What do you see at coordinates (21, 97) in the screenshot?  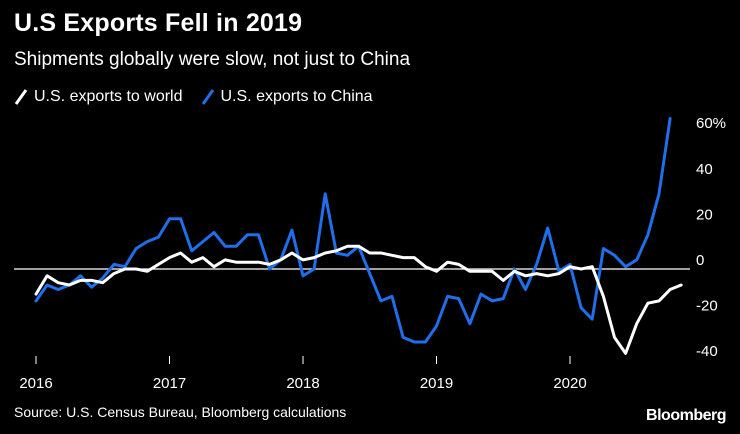 I see `legend-swatch-world-icon` at bounding box center [21, 97].